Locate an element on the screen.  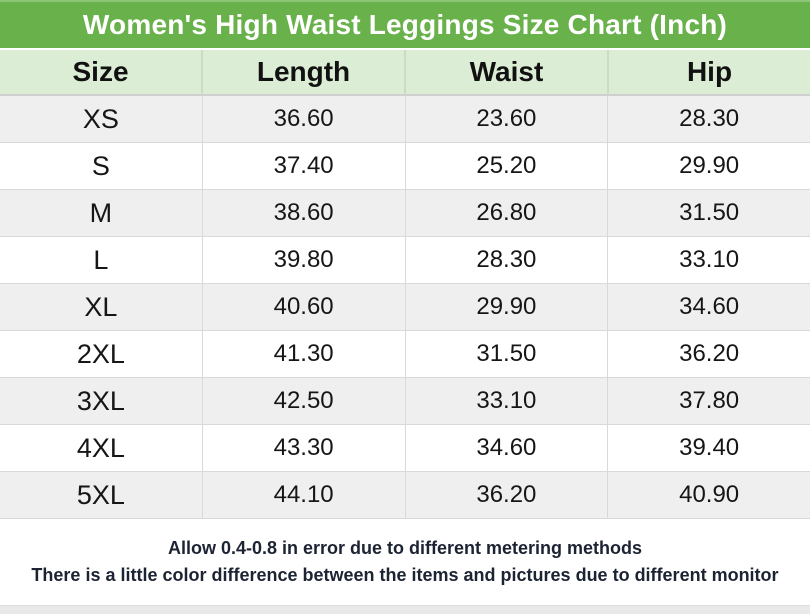
table-row: XL 40.60 29.90 34.60 is located at coordinates (405, 307).